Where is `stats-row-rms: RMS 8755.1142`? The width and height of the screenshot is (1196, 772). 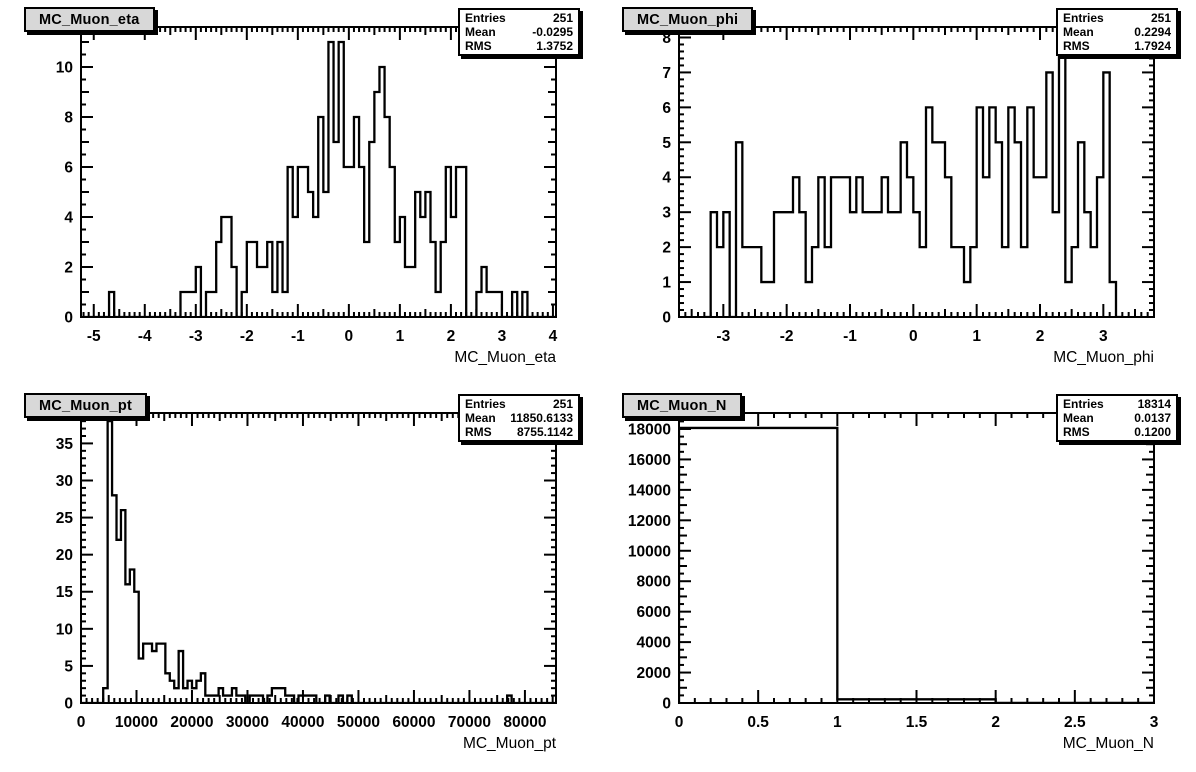 stats-row-rms: RMS 8755.1142 is located at coordinates (519, 432).